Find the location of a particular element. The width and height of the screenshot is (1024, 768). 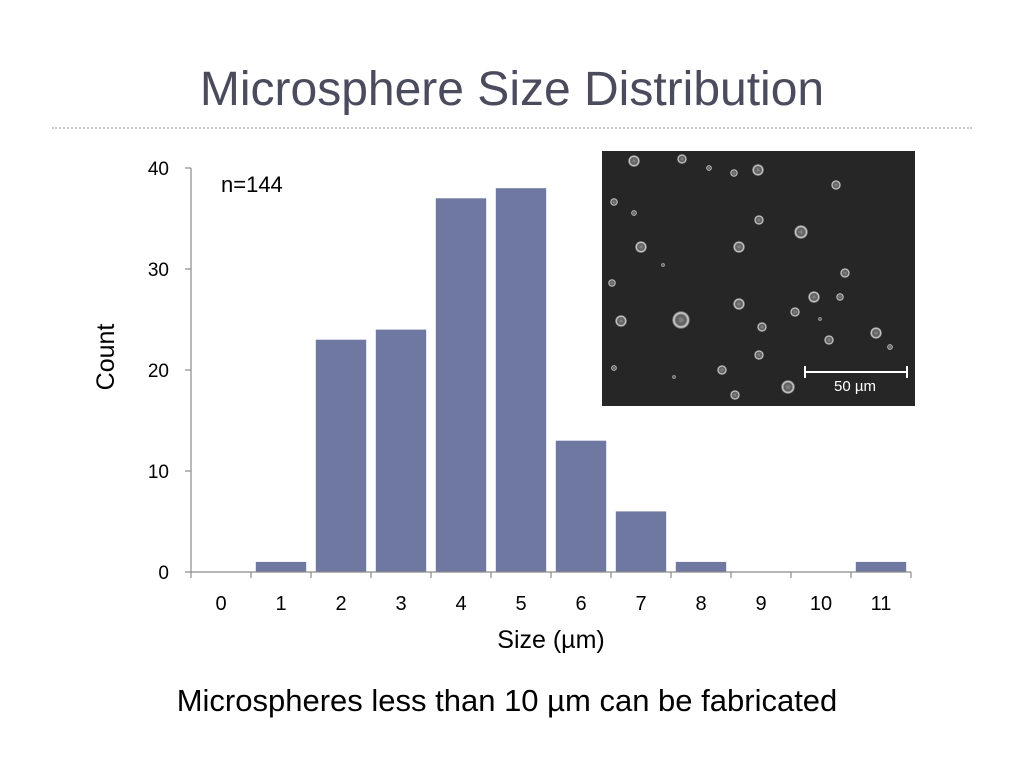

y-axis-label: Count is located at coordinates (106, 357).